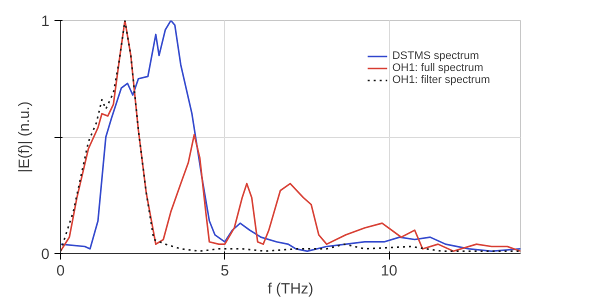 The width and height of the screenshot is (607, 308). What do you see at coordinates (45, 21) in the screenshot?
I see `y-tick-label: 1` at bounding box center [45, 21].